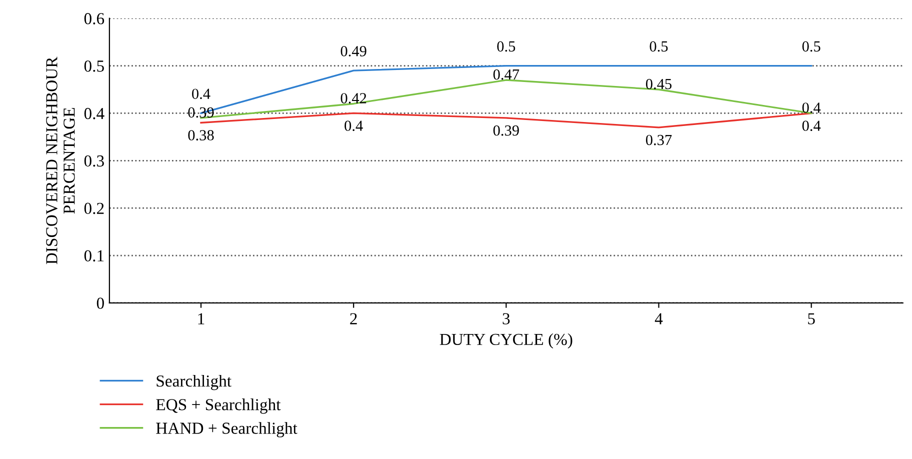  What do you see at coordinates (201, 318) in the screenshot?
I see `x-tick-label: 1` at bounding box center [201, 318].